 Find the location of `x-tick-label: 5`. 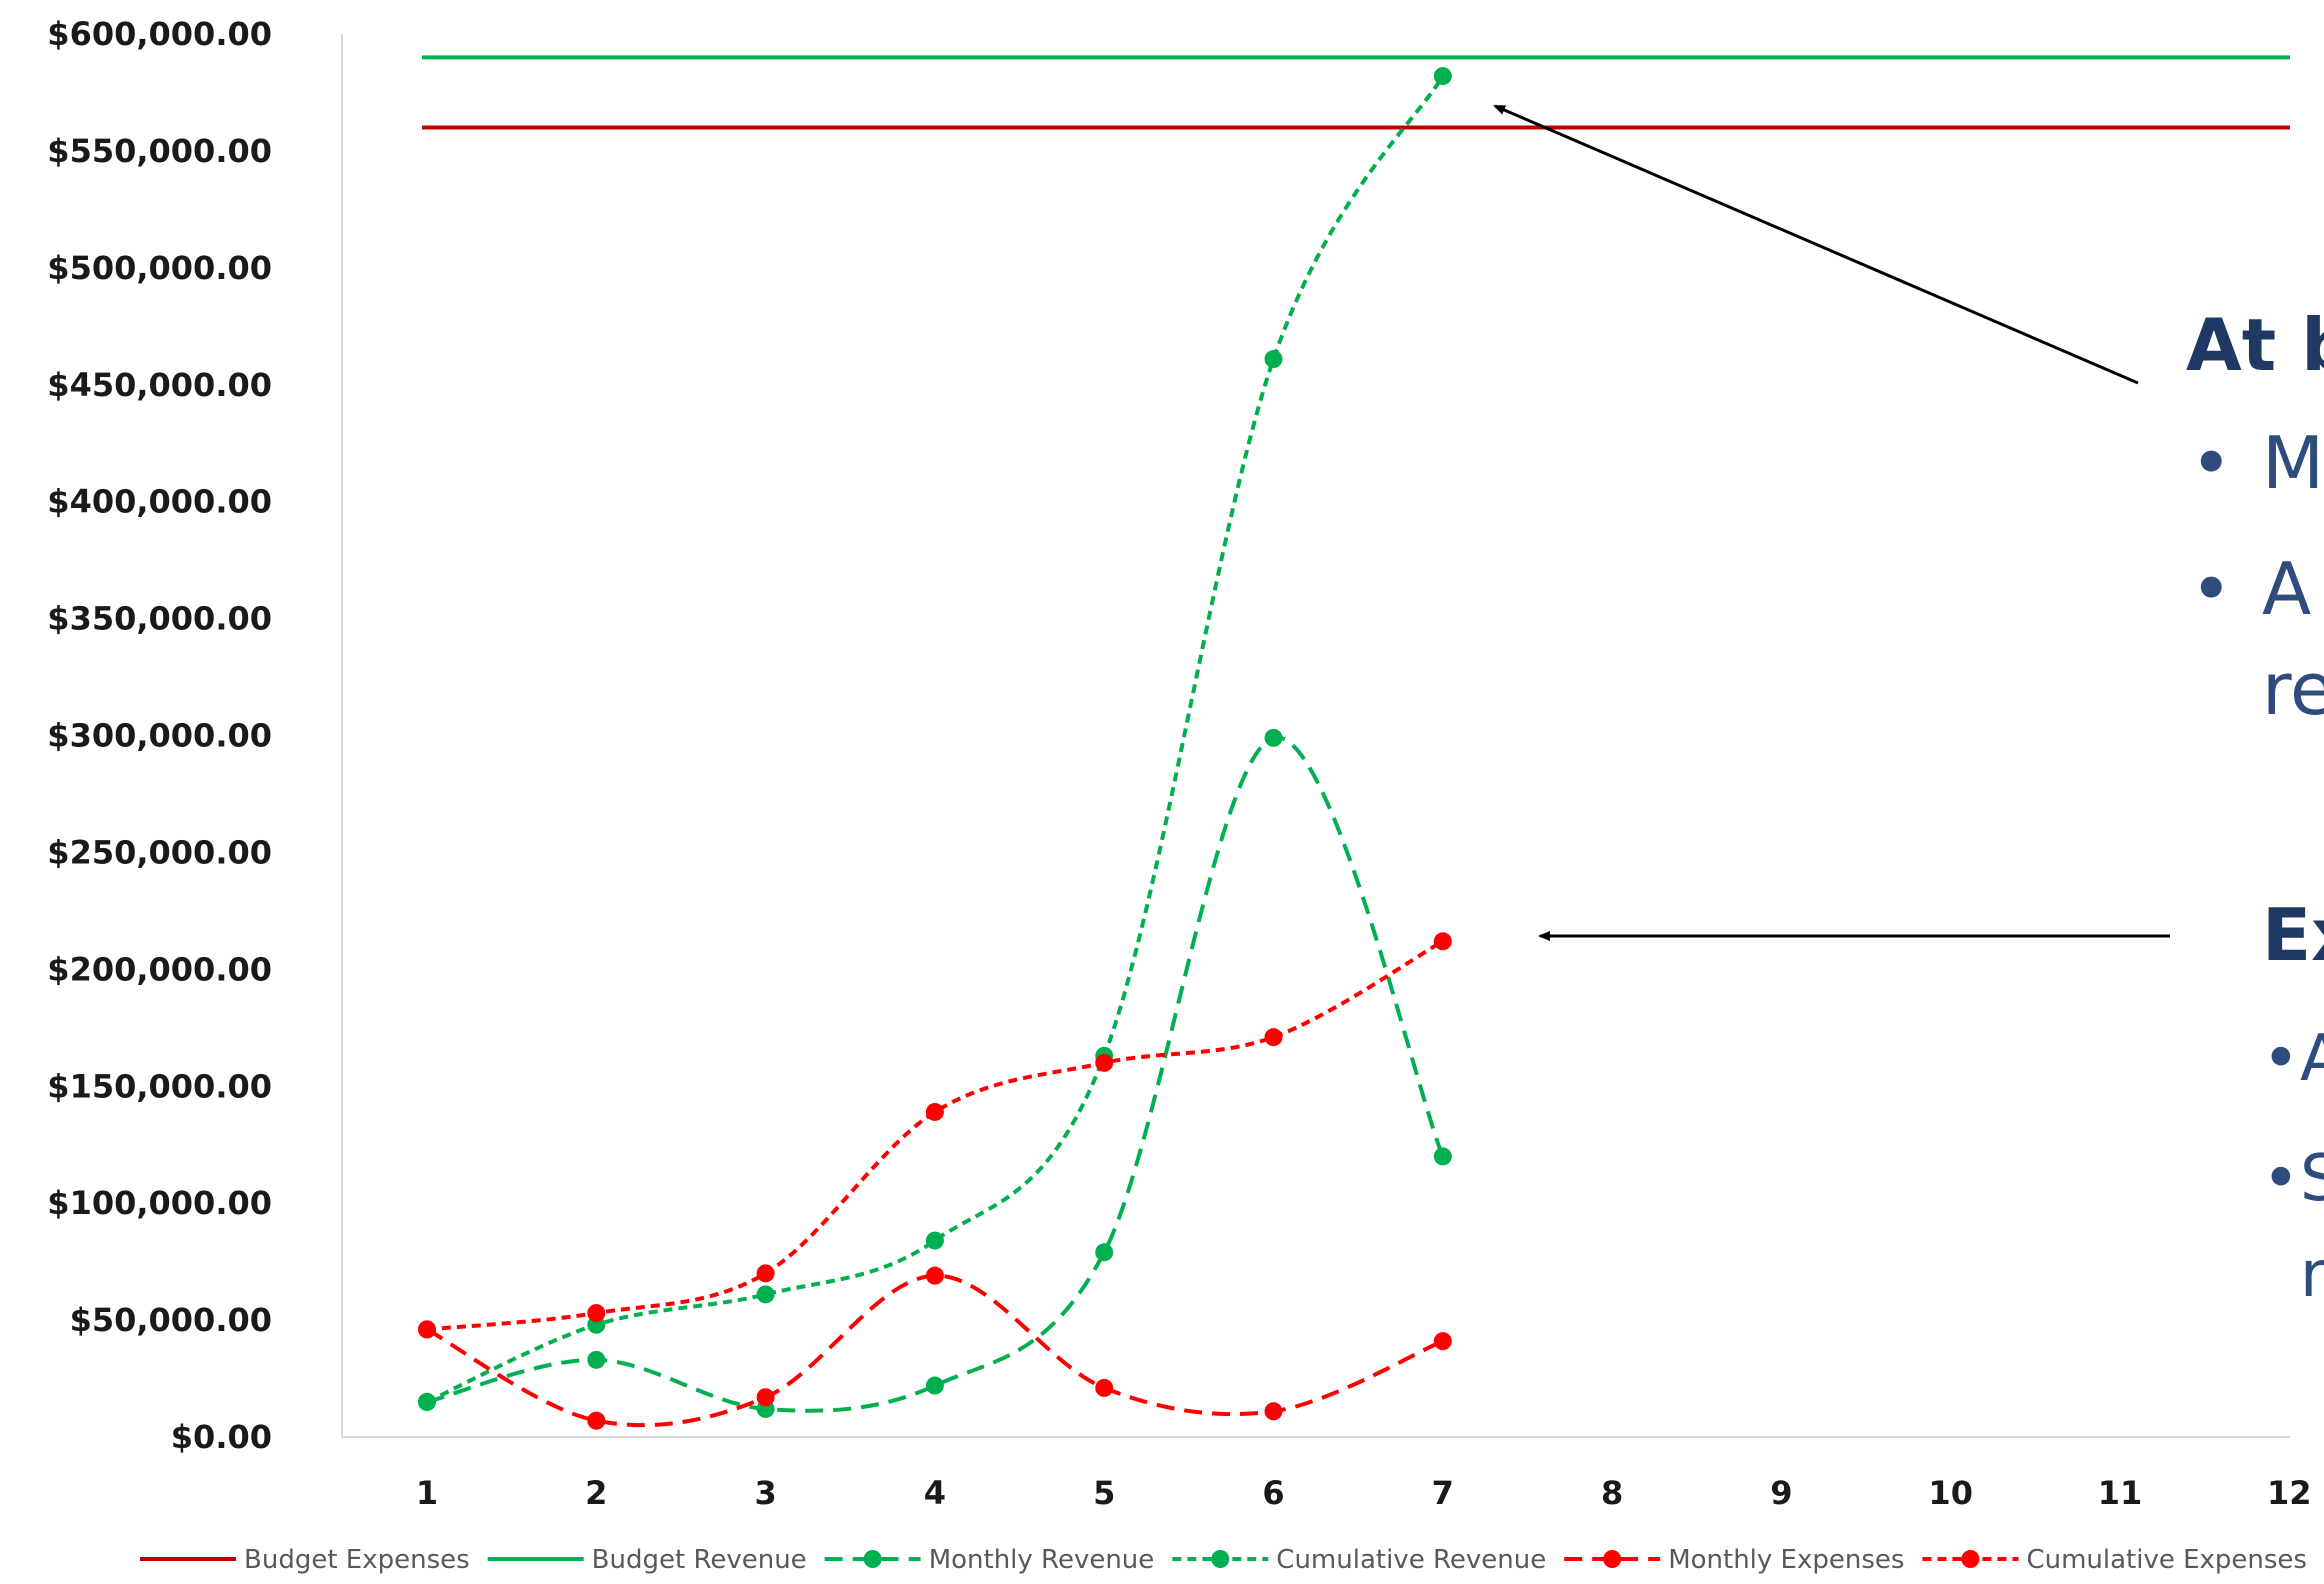

x-tick-label: 5 is located at coordinates (1104, 1493).